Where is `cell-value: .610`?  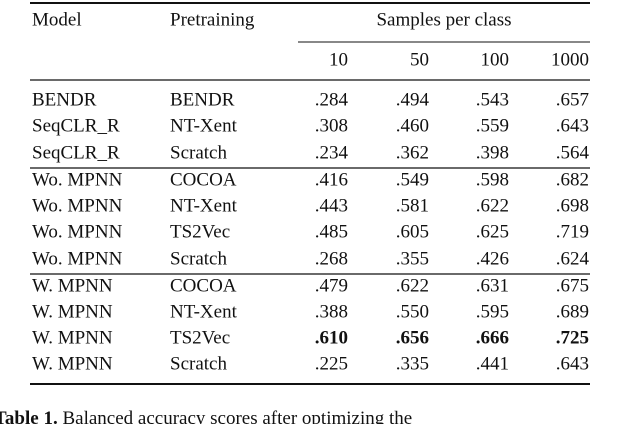
cell-value: .610 is located at coordinates (331, 337).